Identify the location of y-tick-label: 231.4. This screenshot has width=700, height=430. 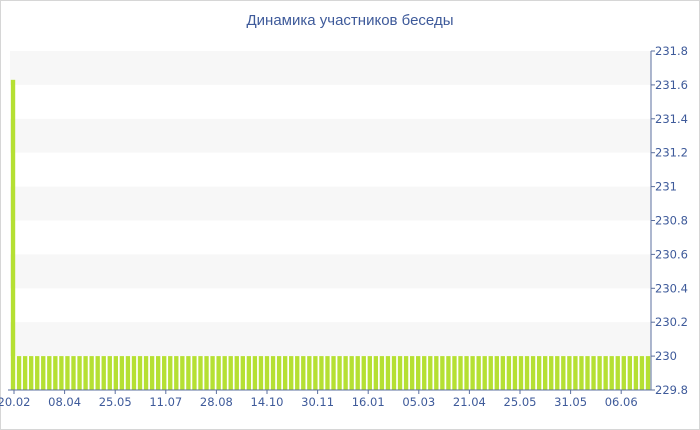
(671, 119).